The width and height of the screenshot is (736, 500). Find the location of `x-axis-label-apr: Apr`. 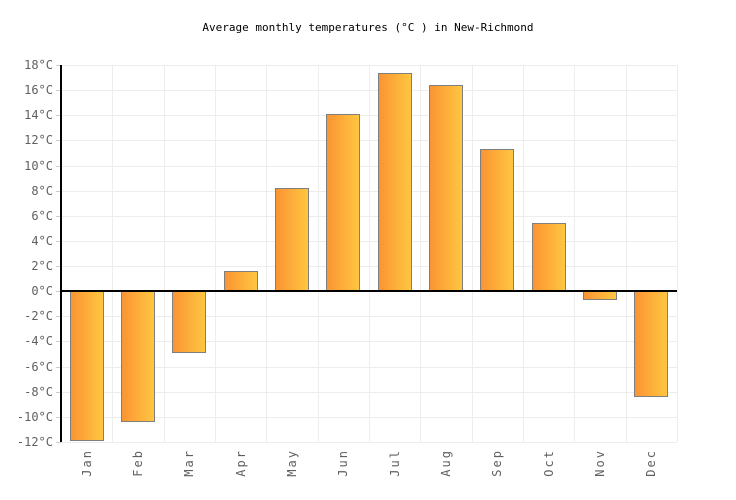

x-axis-label-apr: Apr is located at coordinates (241, 463).